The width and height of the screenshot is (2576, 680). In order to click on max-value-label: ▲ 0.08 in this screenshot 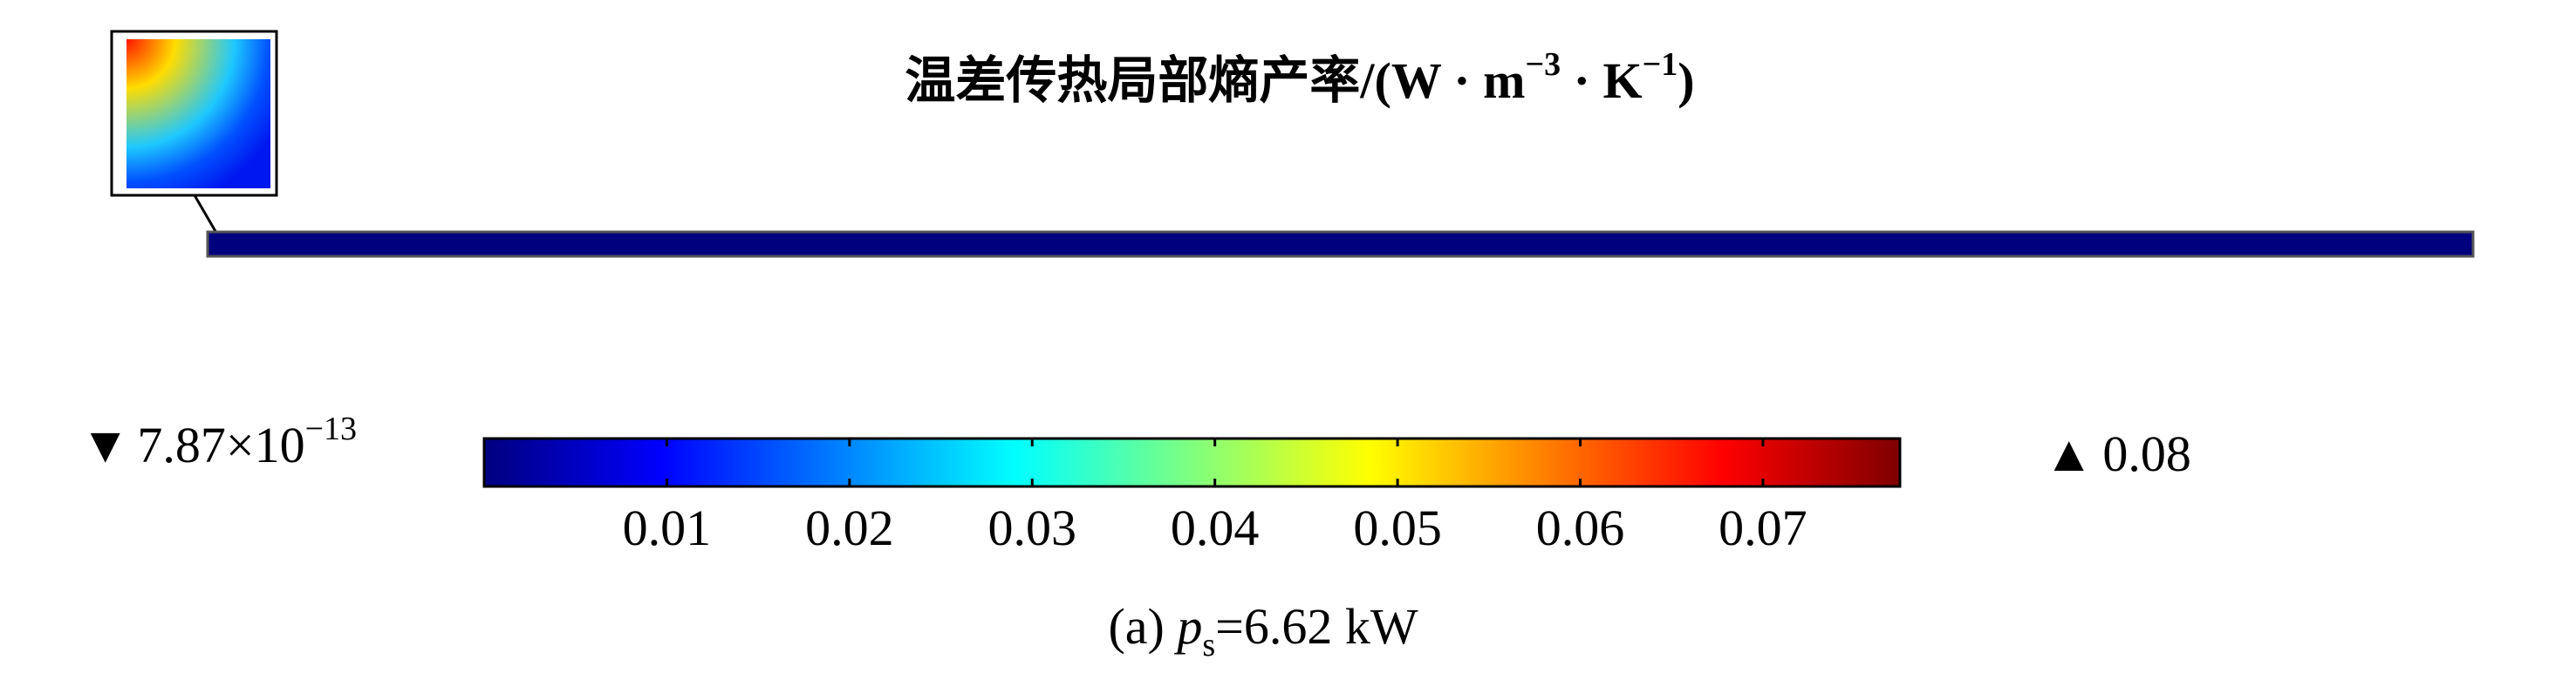, I will do `click(2117, 453)`.